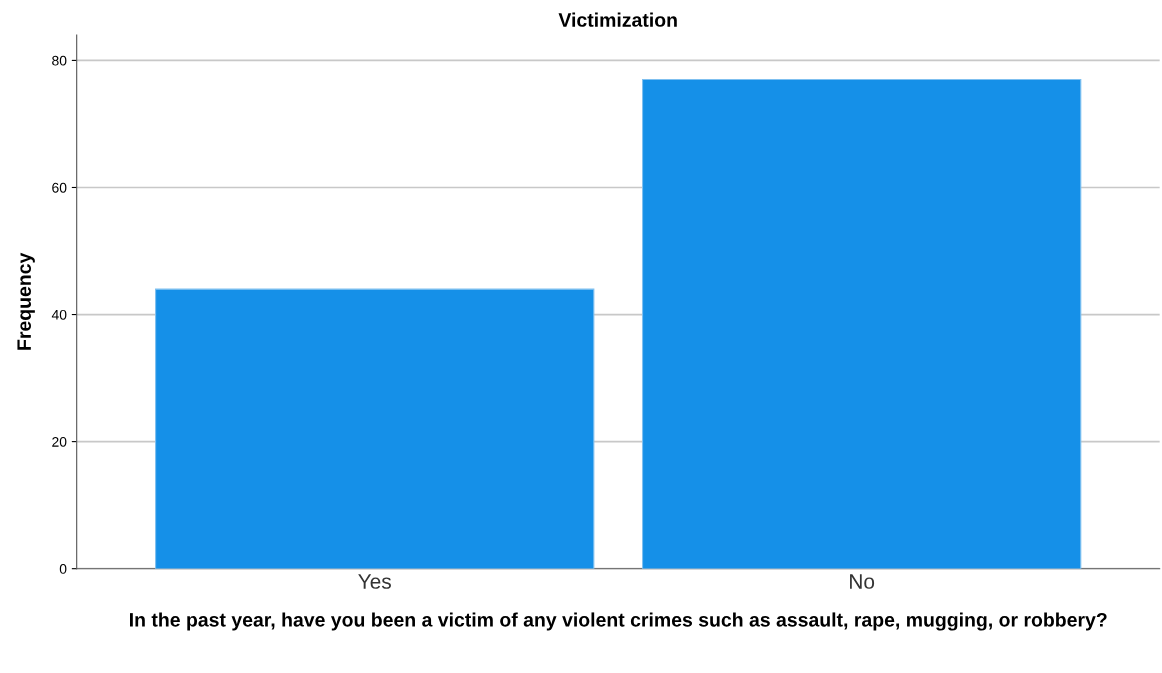 Image resolution: width=1162 pixels, height=673 pixels. I want to click on y-tick-label: 60, so click(59, 187).